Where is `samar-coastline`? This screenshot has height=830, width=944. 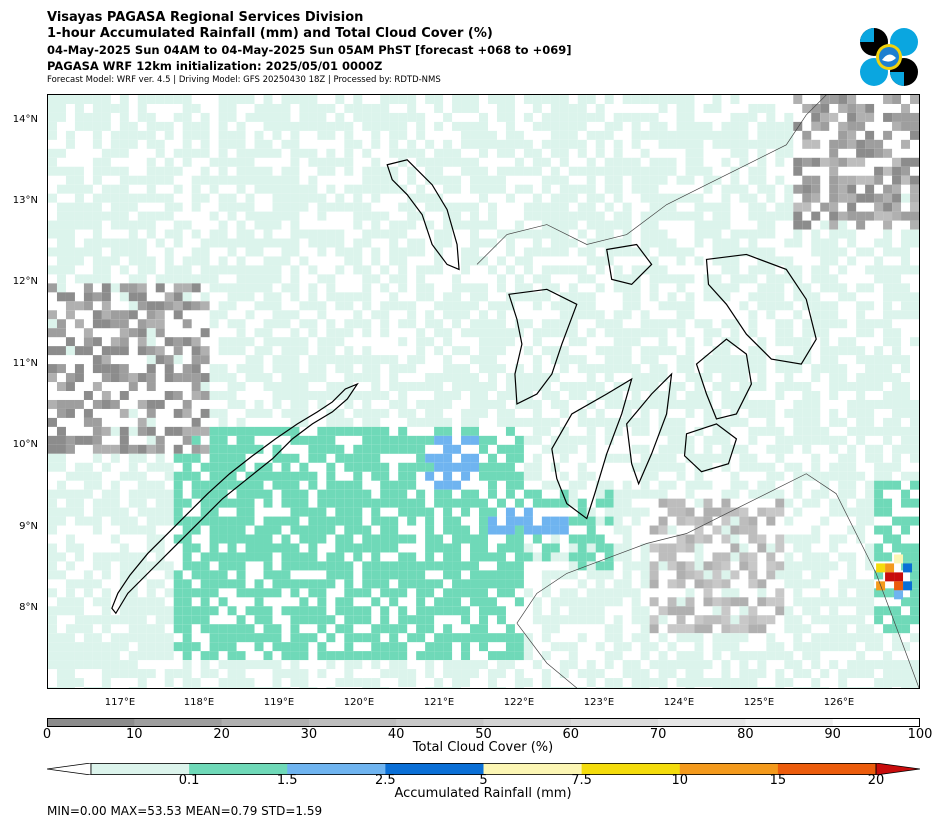 samar-coastline is located at coordinates (761, 309).